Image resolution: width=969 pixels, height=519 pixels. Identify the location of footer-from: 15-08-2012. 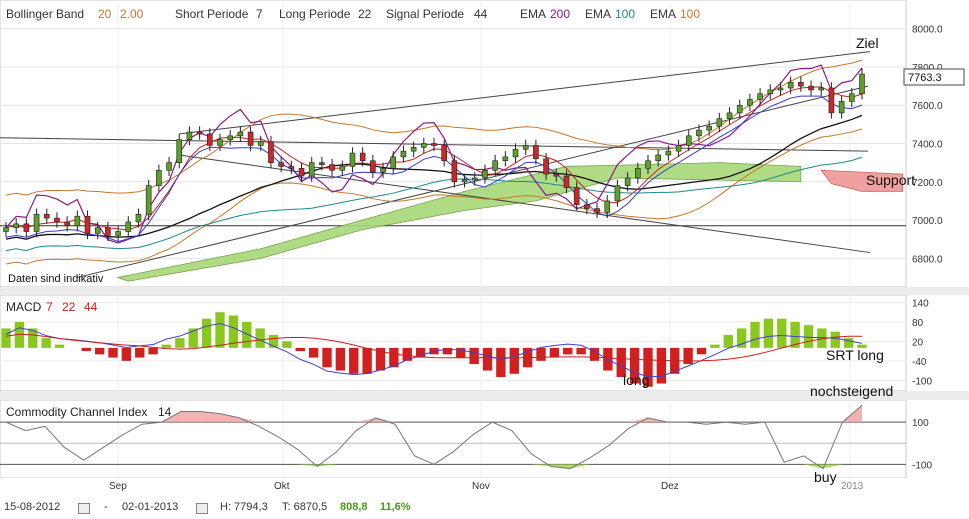
(32, 507).